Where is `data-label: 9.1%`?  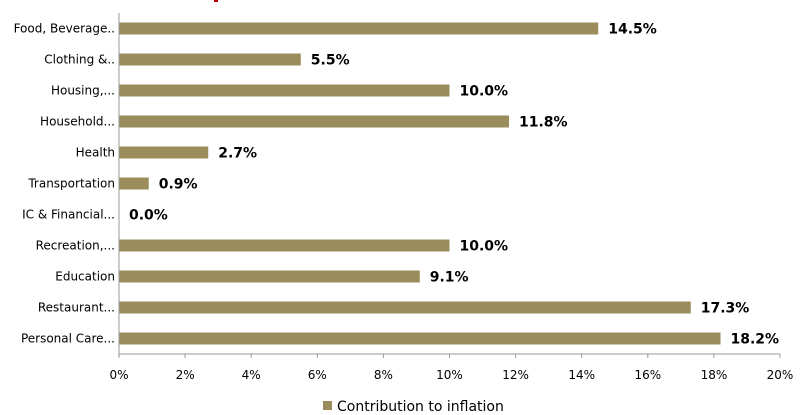 data-label: 9.1% is located at coordinates (449, 278).